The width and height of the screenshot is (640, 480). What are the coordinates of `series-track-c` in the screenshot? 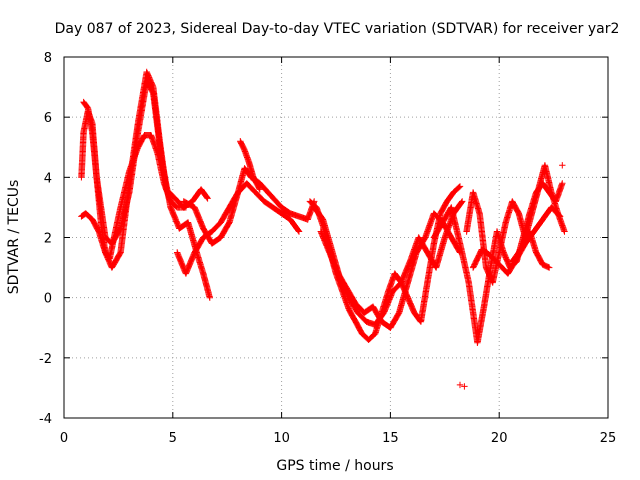 It's located at (146, 189).